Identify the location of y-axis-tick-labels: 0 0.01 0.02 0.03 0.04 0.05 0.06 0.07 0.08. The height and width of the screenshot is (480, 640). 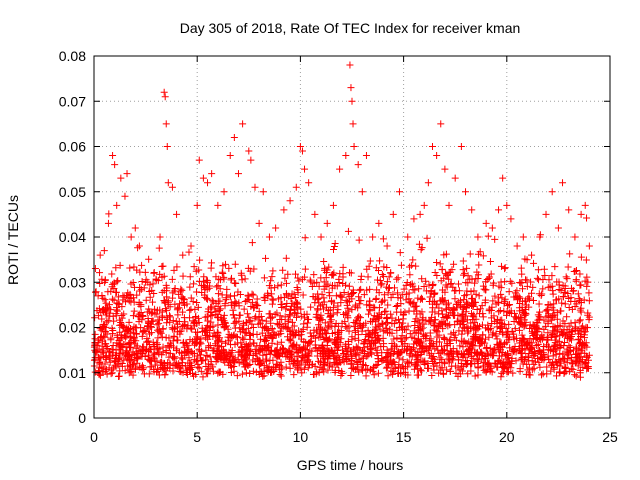
(72, 237).